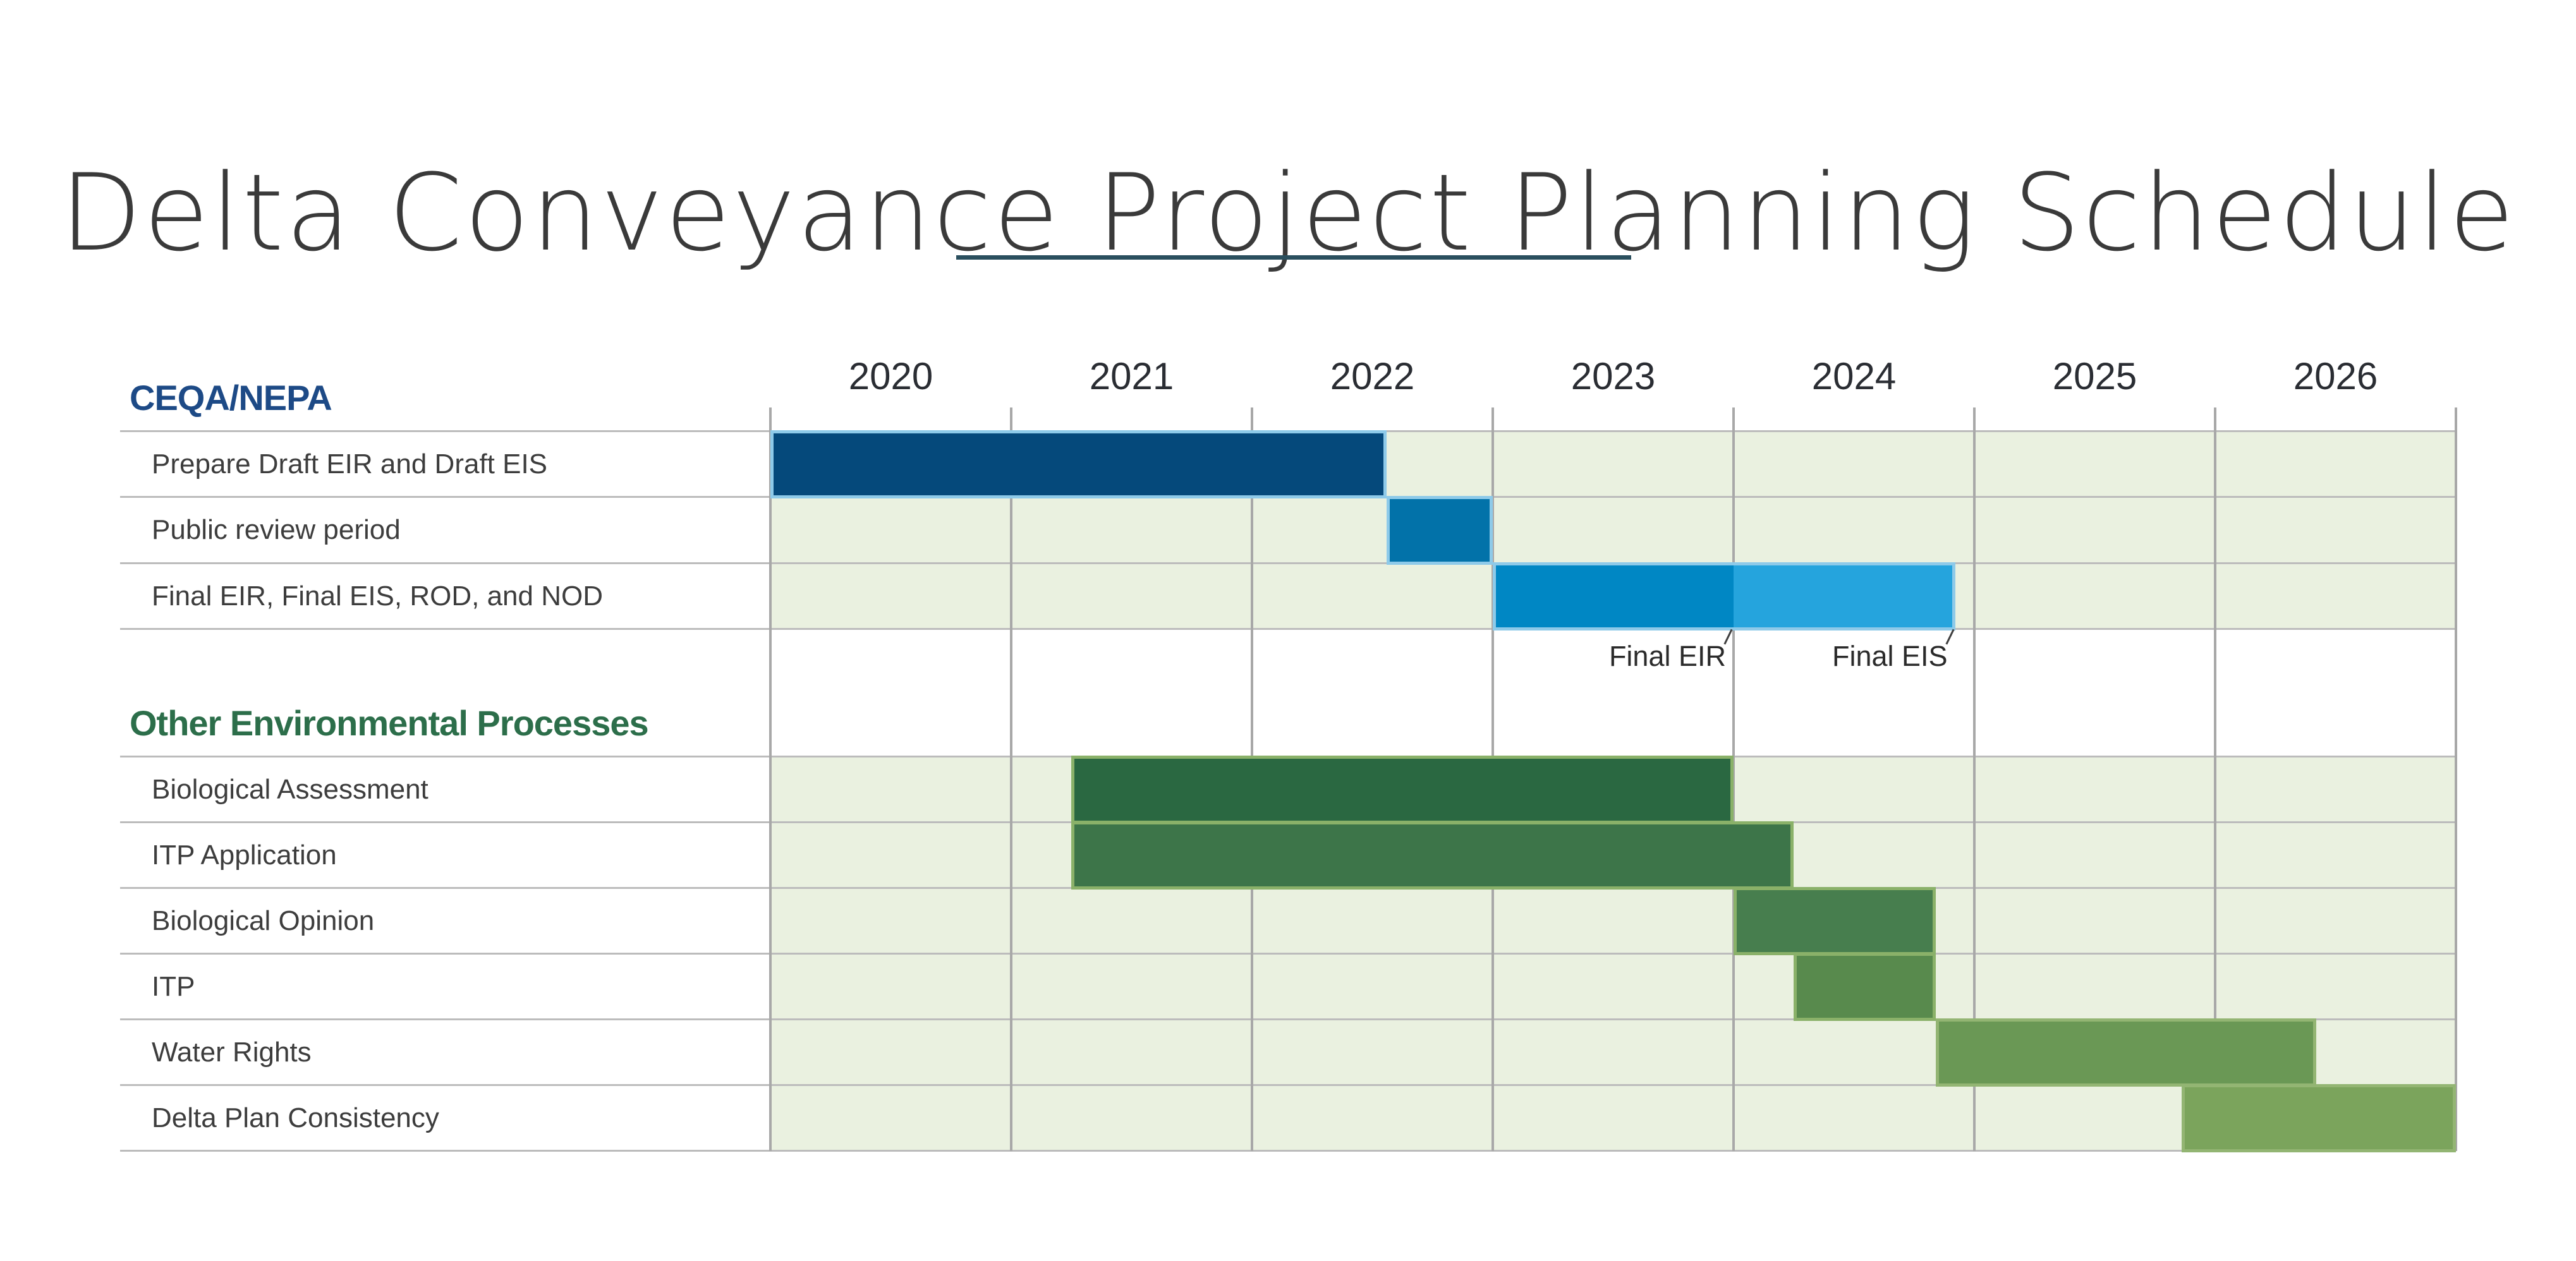 Image resolution: width=2576 pixels, height=1261 pixels. Describe the element at coordinates (350, 464) in the screenshot. I see `row-label-prepare-draft-eir-and-draft-eis: Prepare Draft EIR and Draft EIS` at that location.